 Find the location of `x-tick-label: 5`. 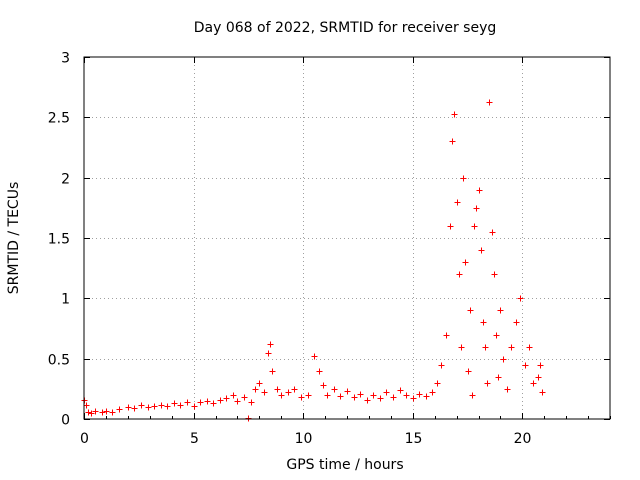

x-tick-label: 5 is located at coordinates (194, 439).